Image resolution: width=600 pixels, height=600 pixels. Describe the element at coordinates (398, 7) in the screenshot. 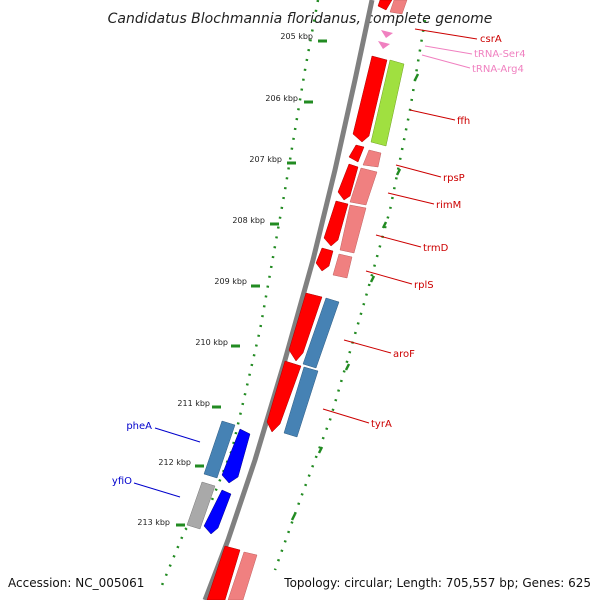

I see `gene-csrA-light` at that location.